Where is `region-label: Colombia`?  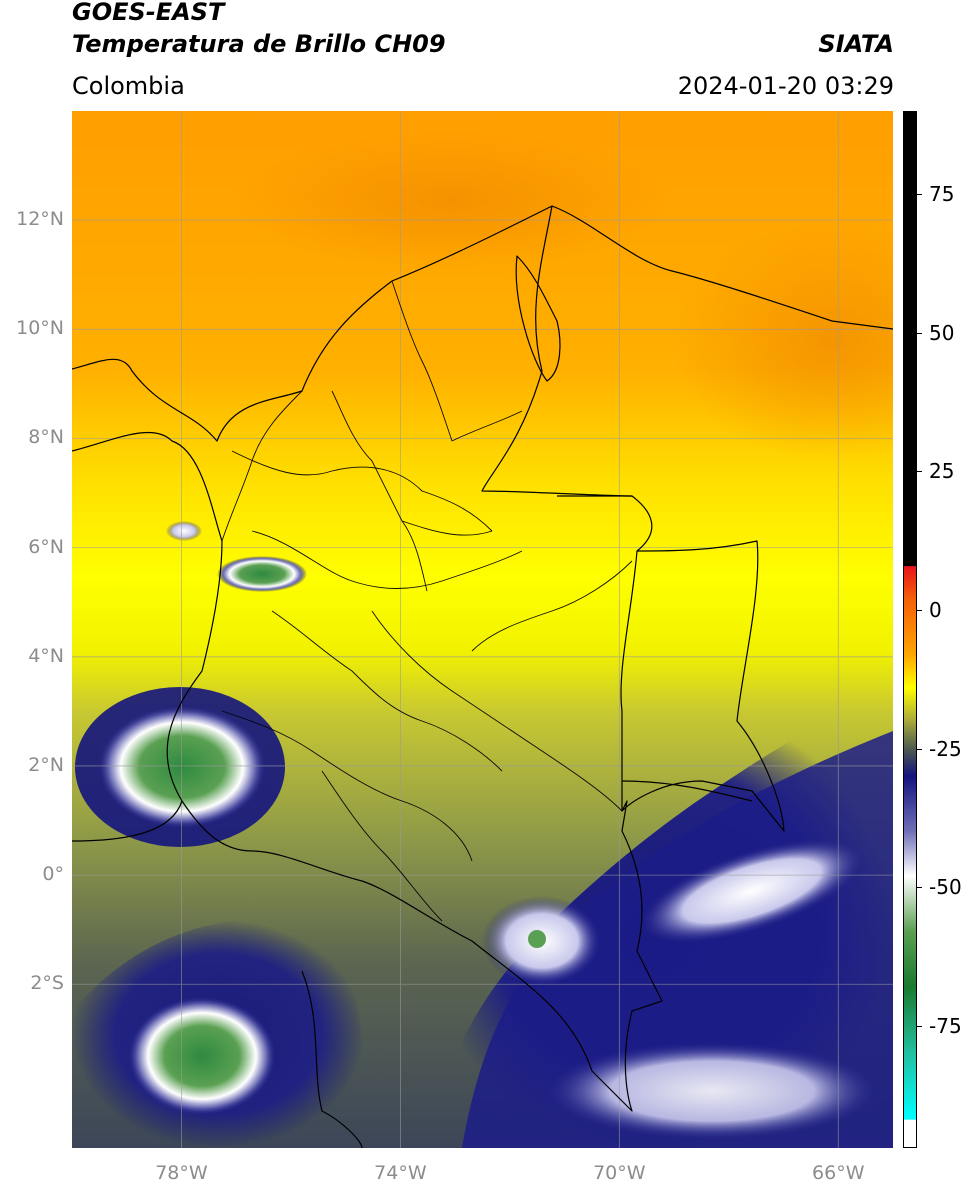
region-label: Colombia is located at coordinates (128, 86).